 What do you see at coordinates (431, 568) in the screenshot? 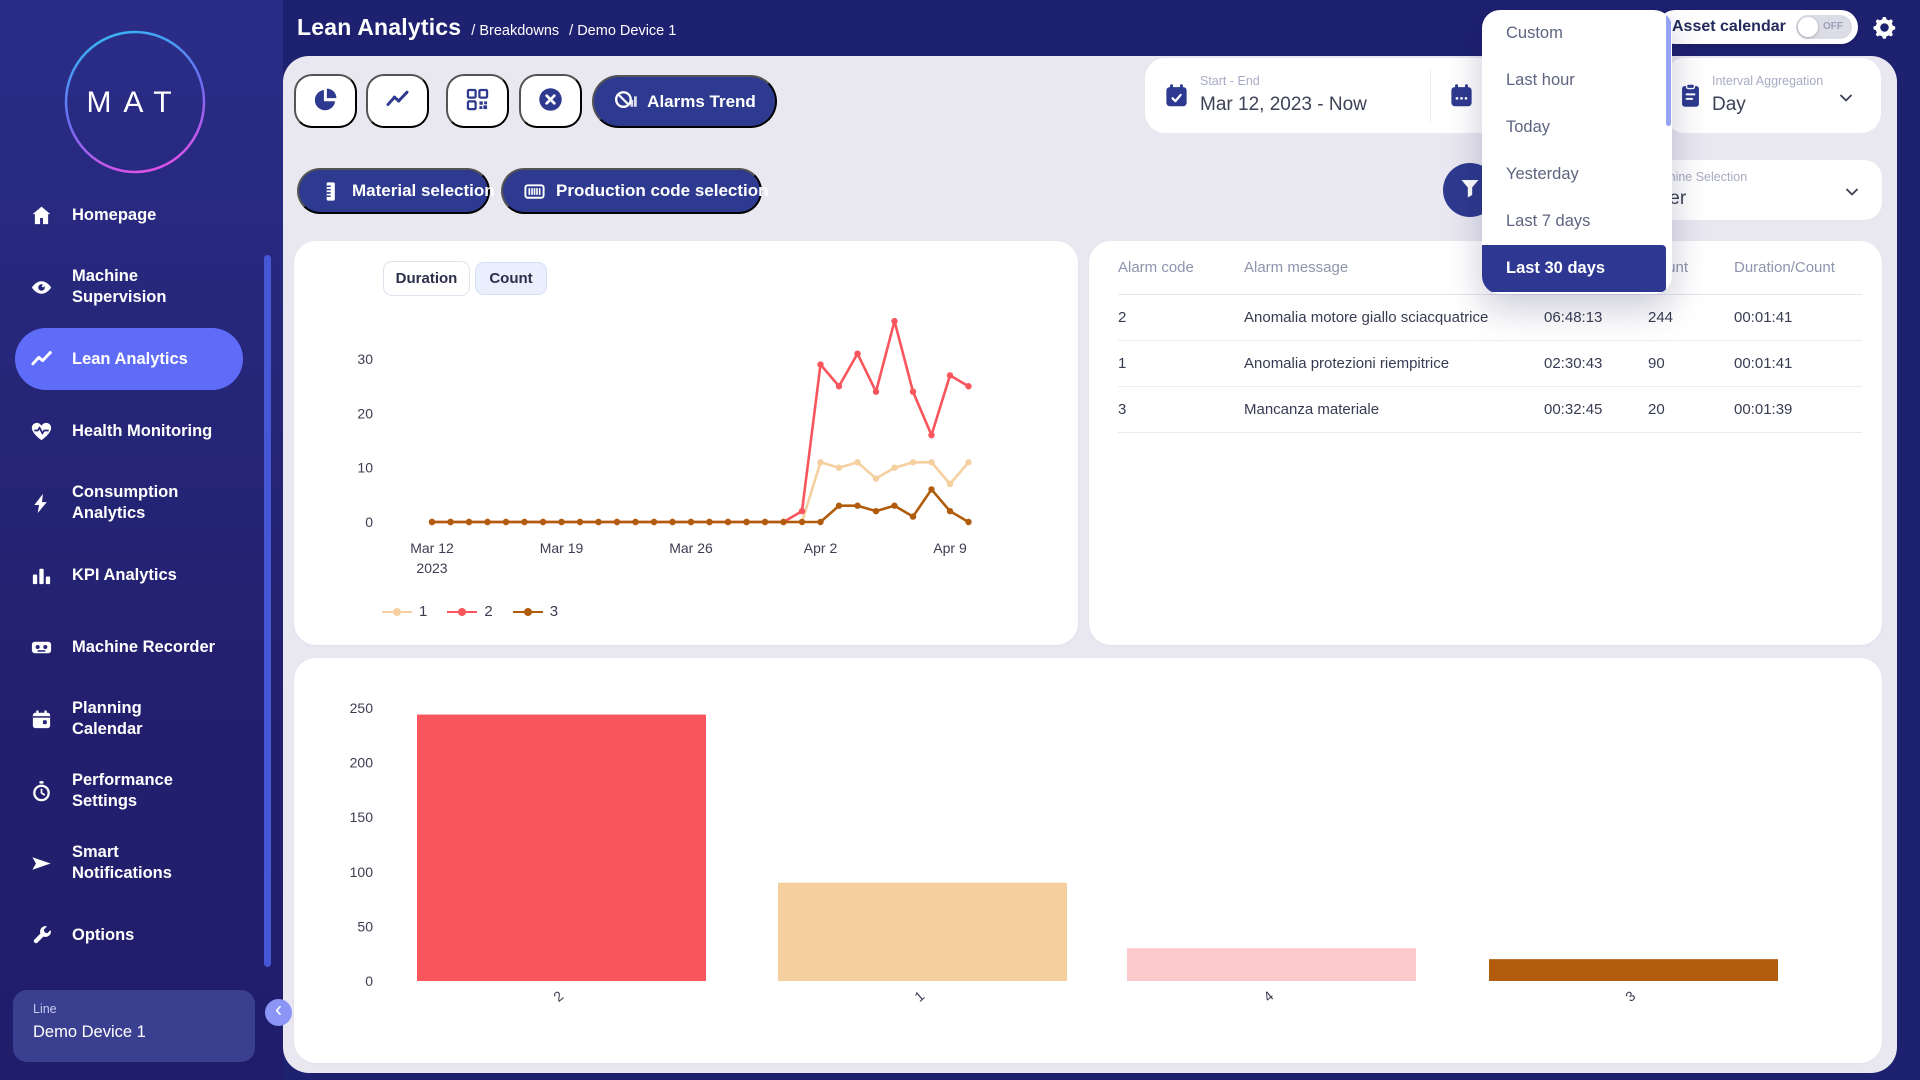
I see `svg-text: 2023` at bounding box center [431, 568].